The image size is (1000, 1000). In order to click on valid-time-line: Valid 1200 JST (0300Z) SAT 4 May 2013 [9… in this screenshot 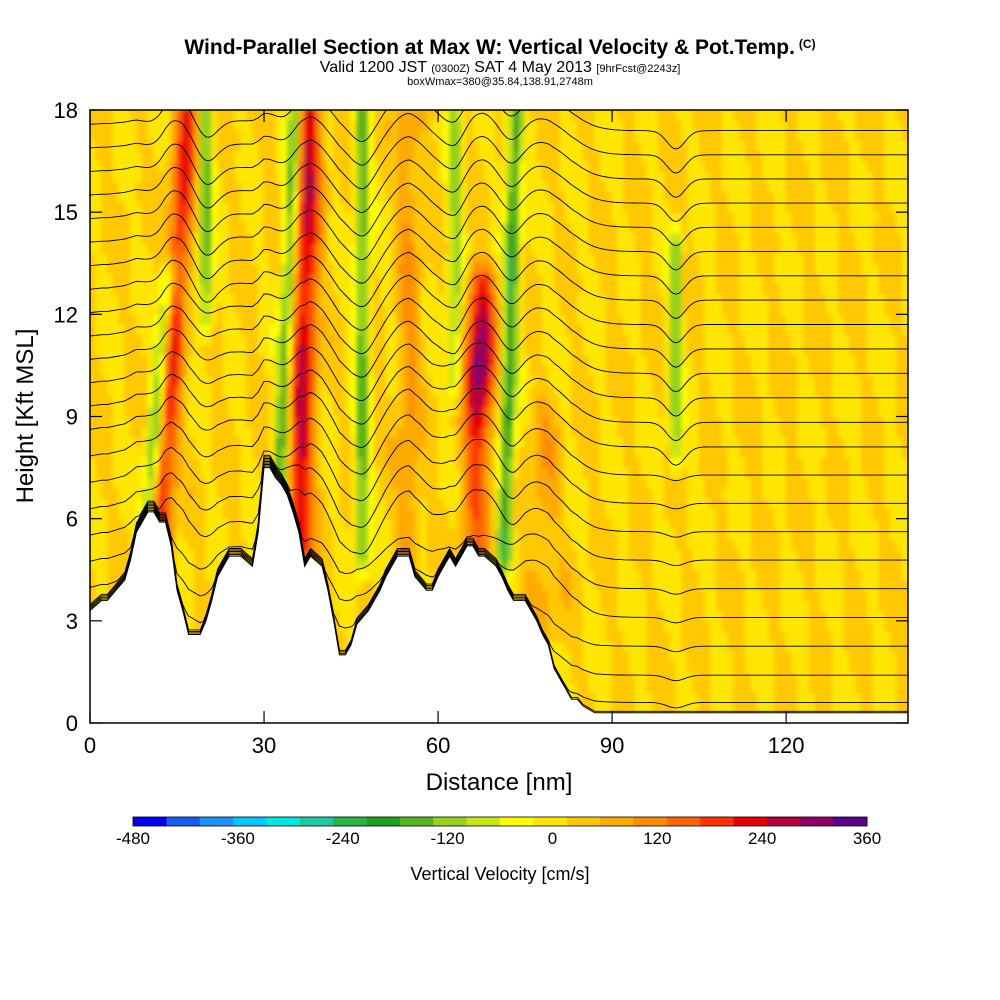, I will do `click(500, 68)`.